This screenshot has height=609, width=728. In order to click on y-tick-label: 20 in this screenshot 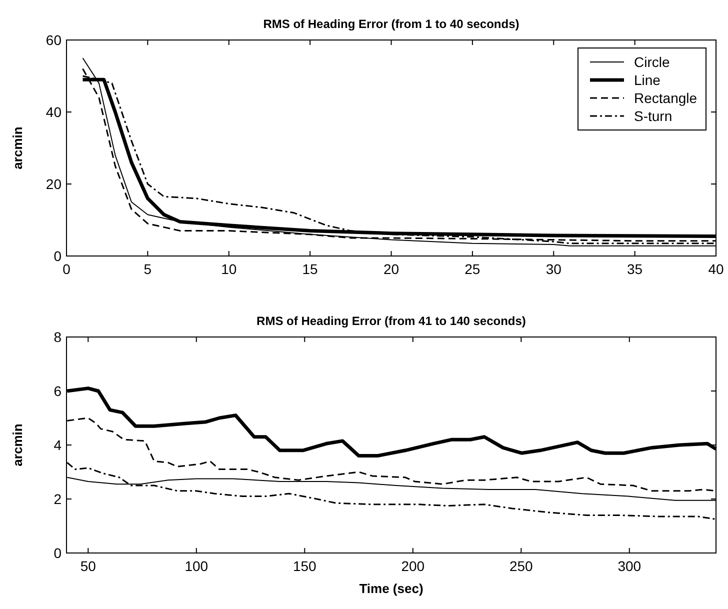, I will do `click(54, 184)`.